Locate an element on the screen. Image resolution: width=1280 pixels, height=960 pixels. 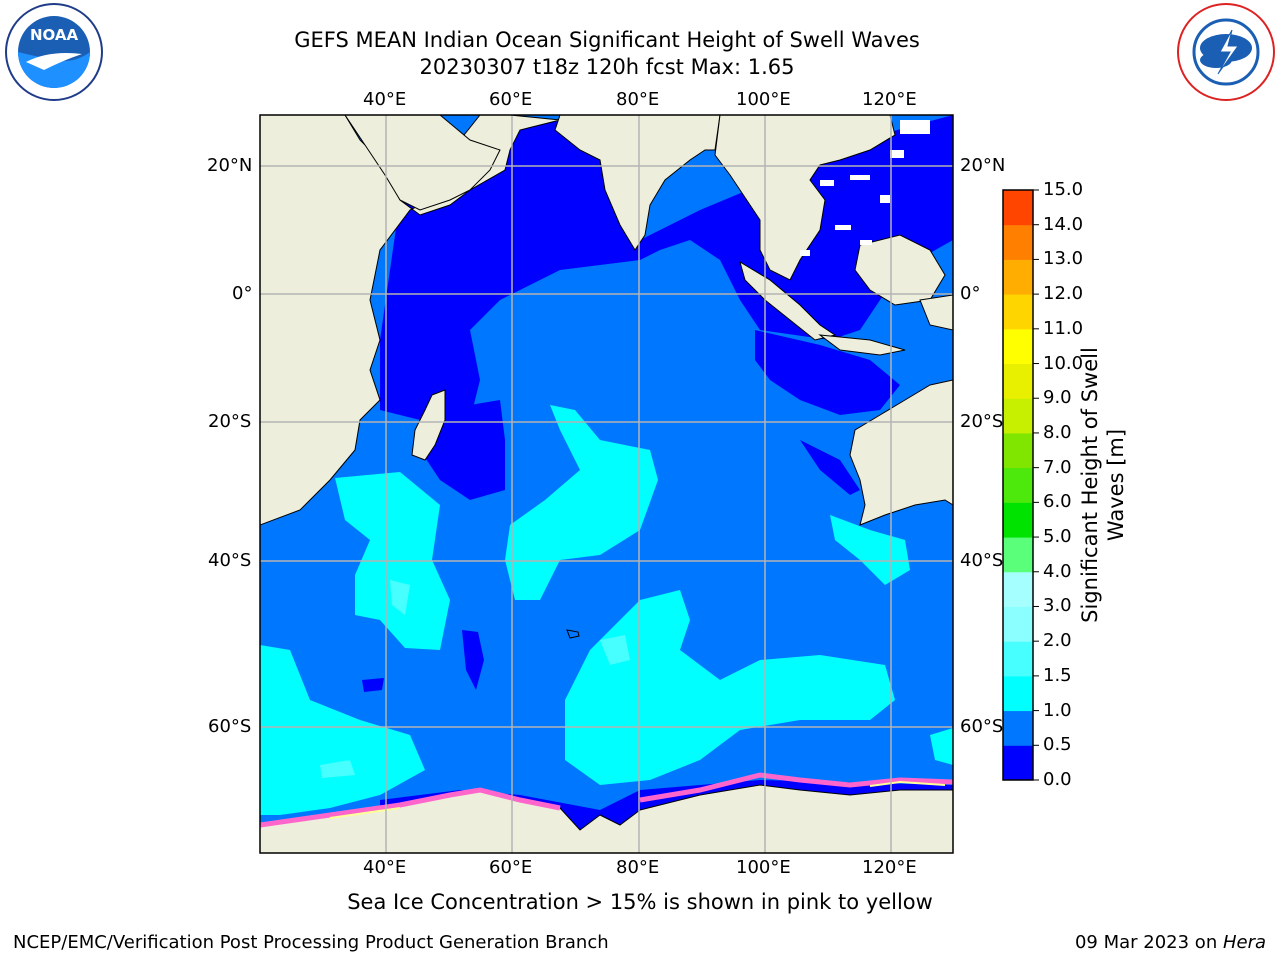
land-southeast-asia is located at coordinates (805, 198).